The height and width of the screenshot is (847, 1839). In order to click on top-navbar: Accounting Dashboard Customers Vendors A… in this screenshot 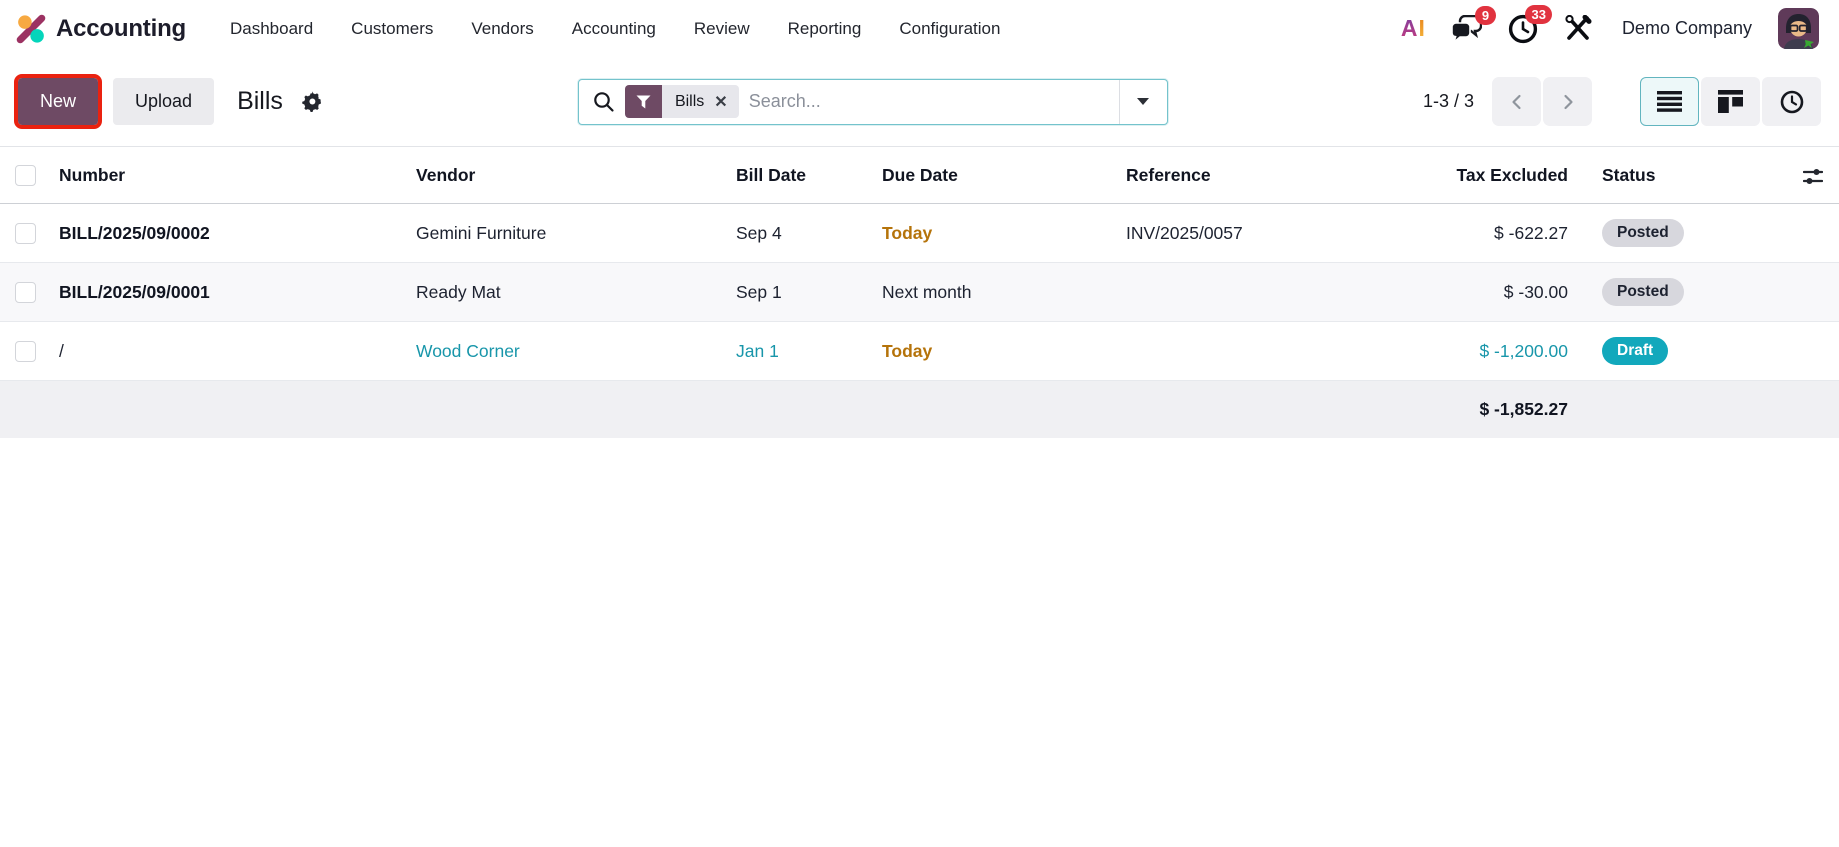, I will do `click(919, 28)`.